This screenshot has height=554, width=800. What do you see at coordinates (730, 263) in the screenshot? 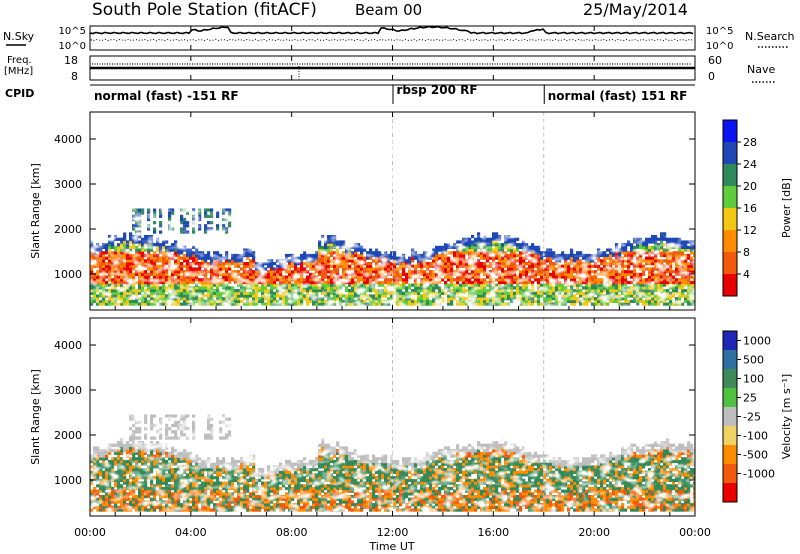
I see `colorbar-swatch` at bounding box center [730, 263].